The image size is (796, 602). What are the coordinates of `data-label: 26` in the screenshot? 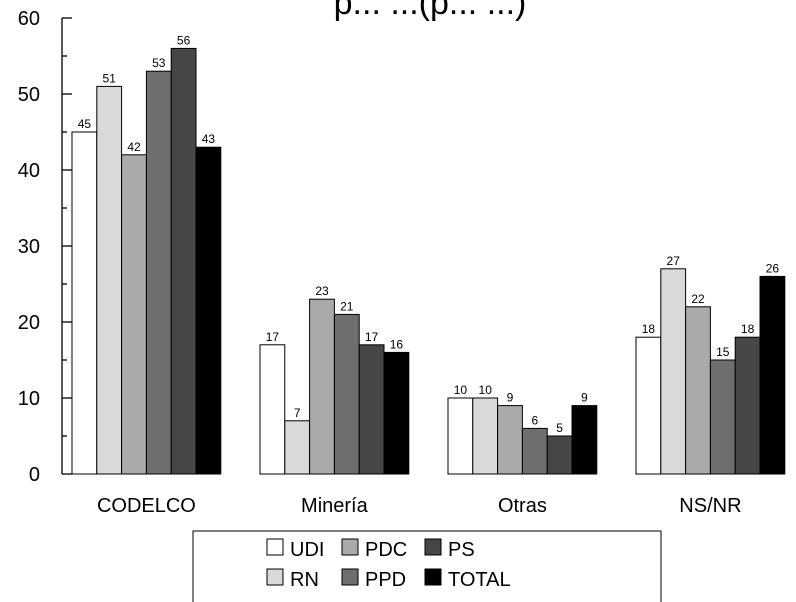 It's located at (773, 268).